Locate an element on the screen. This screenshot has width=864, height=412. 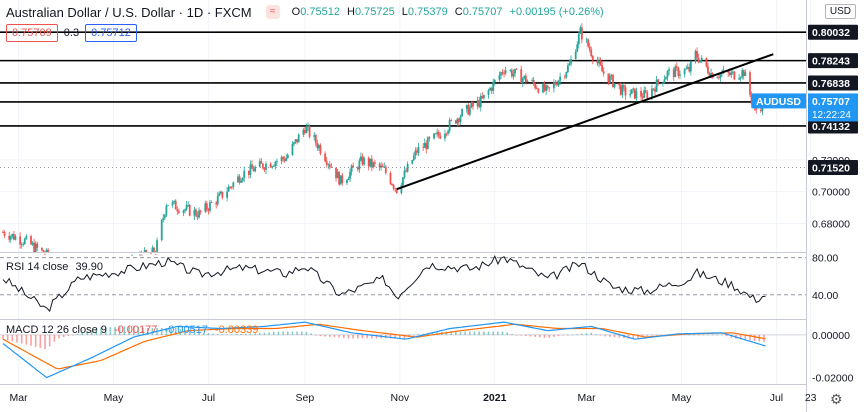
rsi-legend: RSI 14 close 39.90 is located at coordinates (54, 267).